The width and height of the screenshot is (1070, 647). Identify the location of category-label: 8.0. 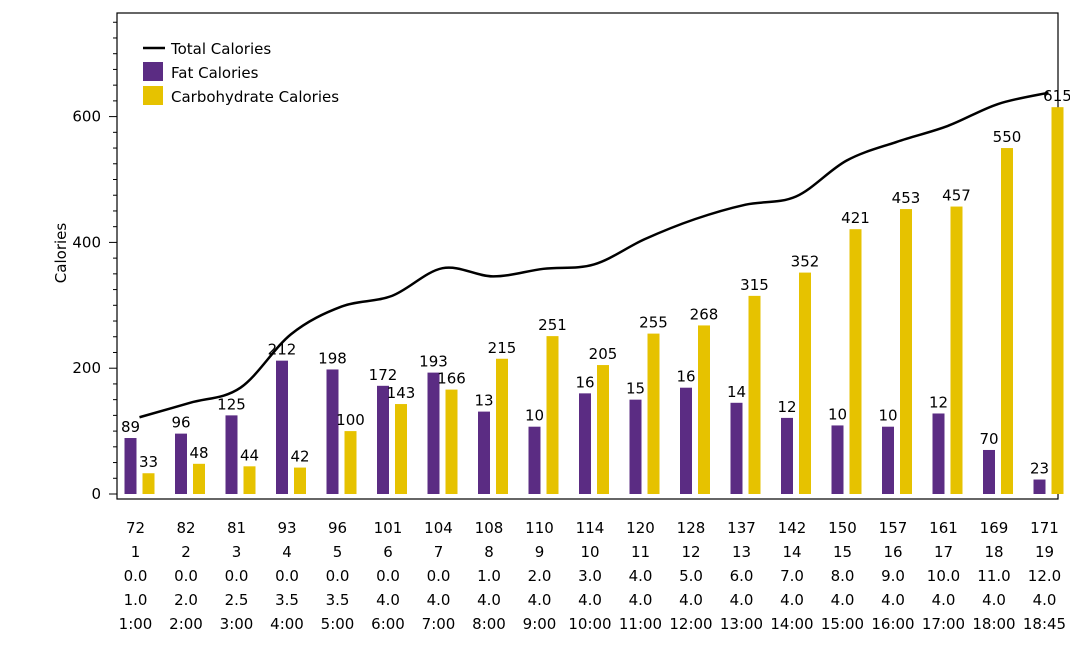
(843, 576).